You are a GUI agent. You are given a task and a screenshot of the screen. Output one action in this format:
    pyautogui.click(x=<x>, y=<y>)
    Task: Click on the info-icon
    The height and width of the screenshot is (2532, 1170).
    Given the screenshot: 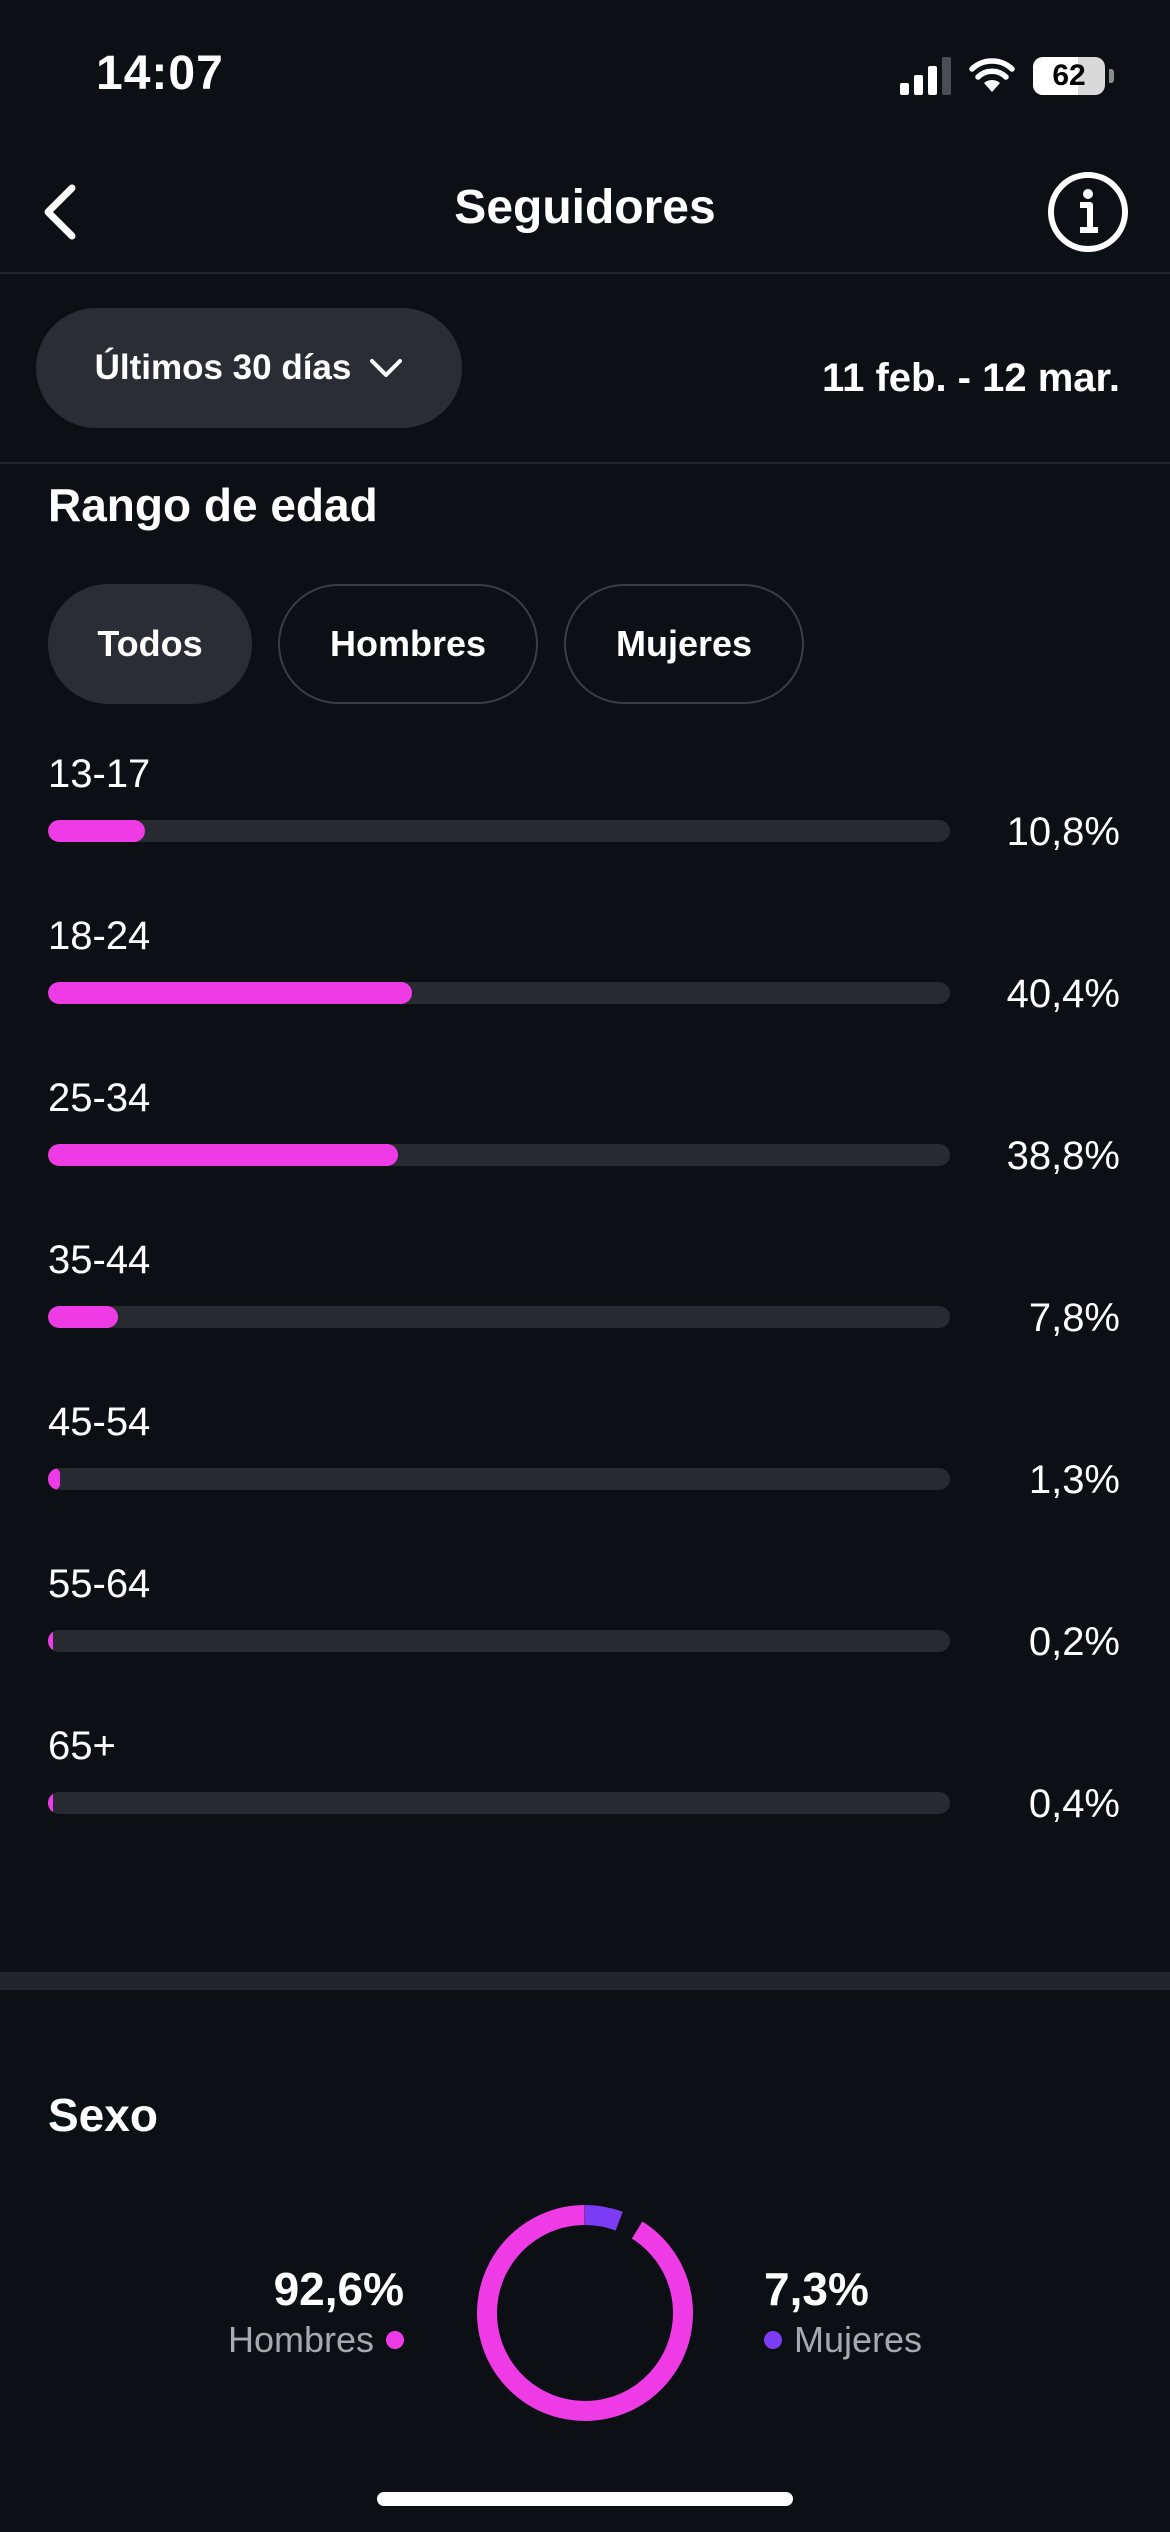 What is the action you would take?
    pyautogui.click(x=1088, y=212)
    